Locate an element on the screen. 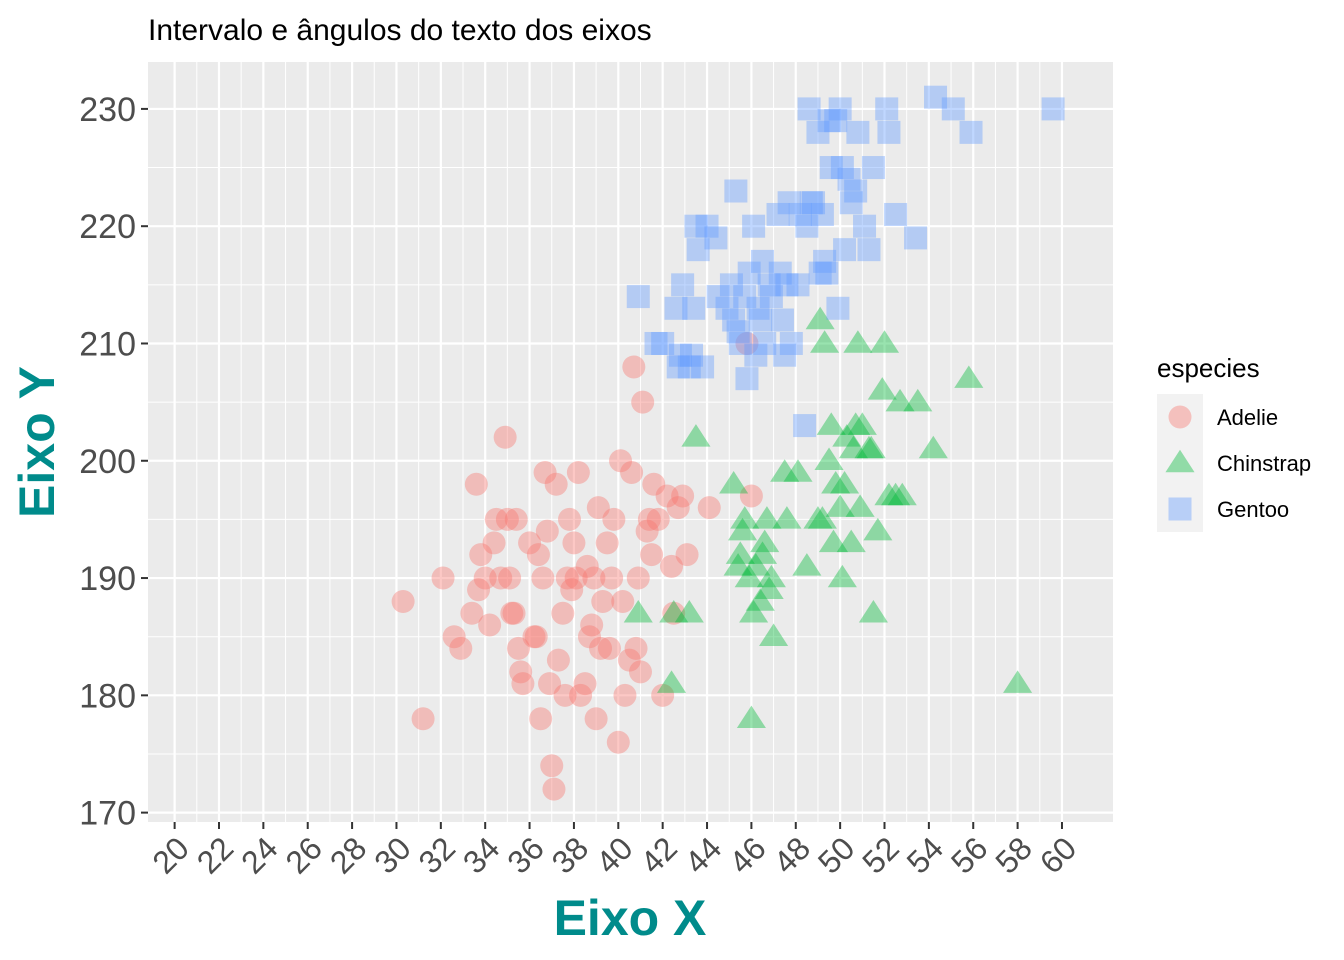  x-tick-label: 34 is located at coordinates (481, 855).